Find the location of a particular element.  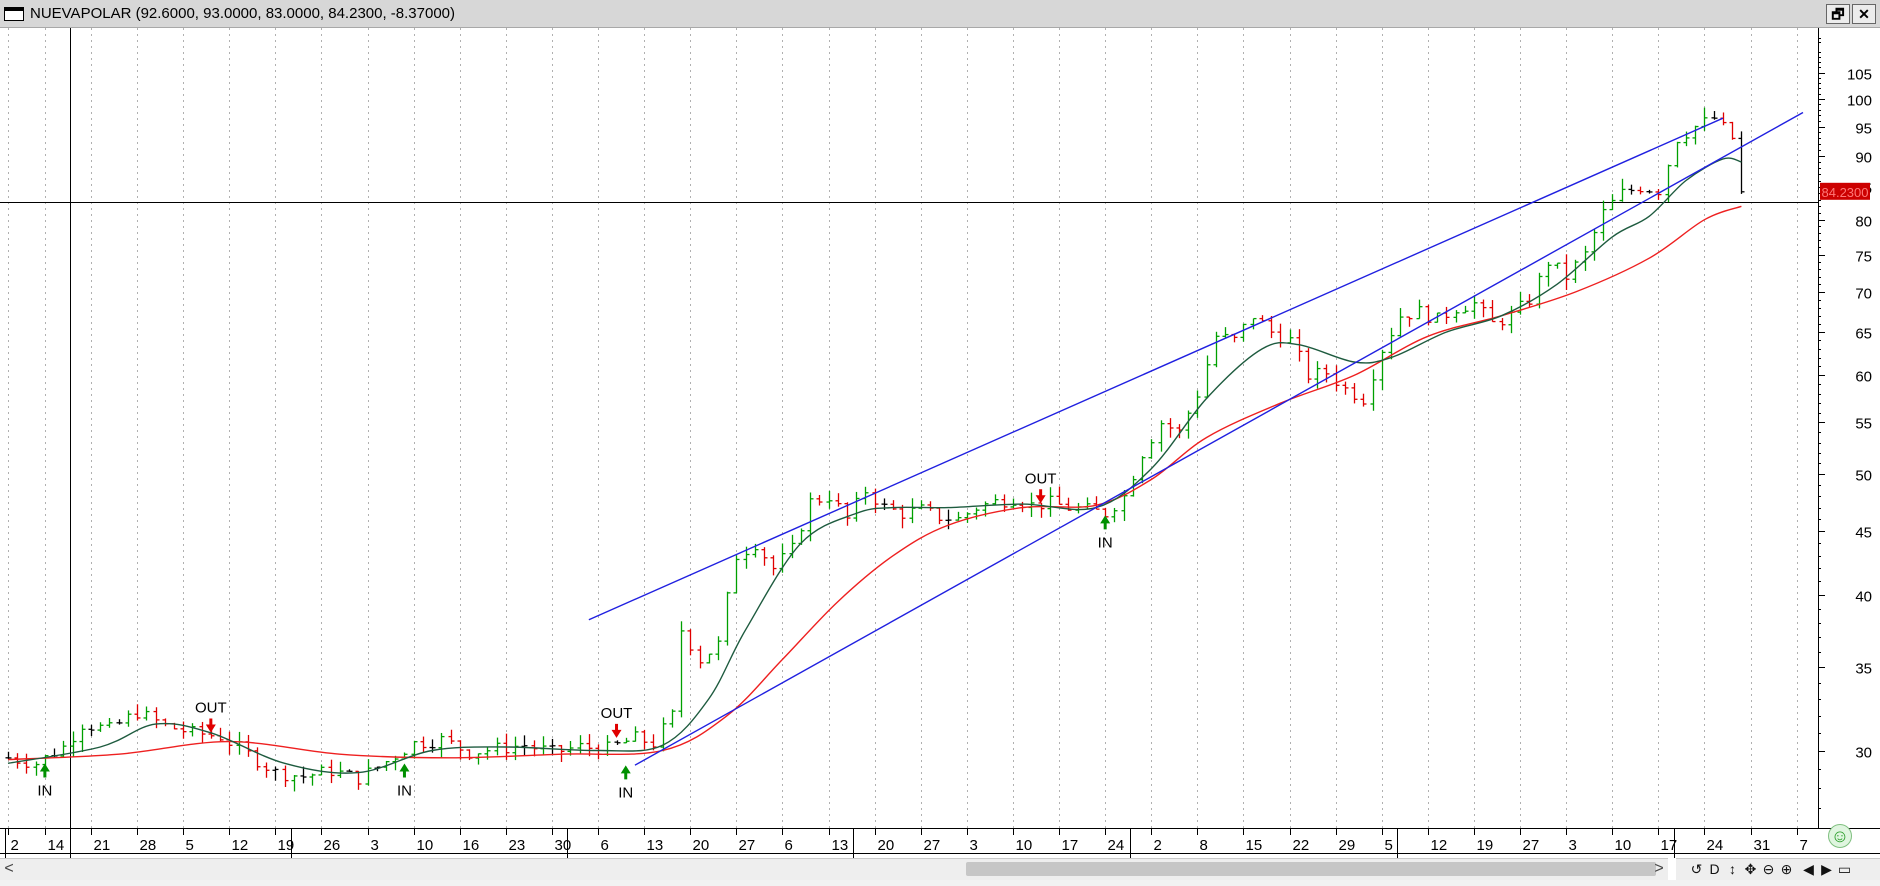

last-price-box is located at coordinates (1845, 191).